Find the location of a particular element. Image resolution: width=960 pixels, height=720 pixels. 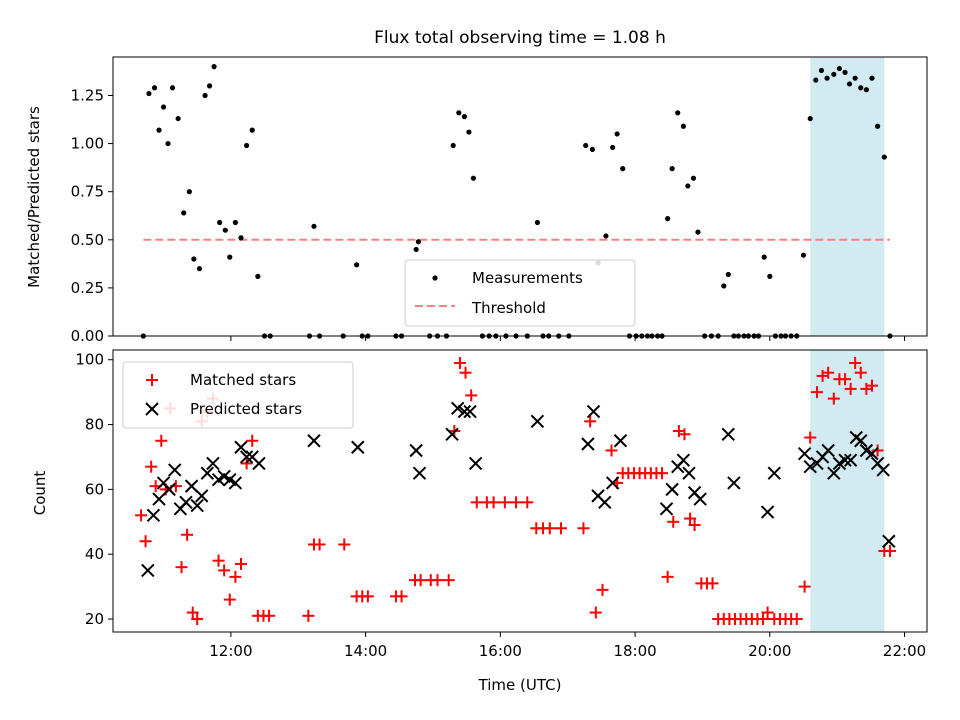

bottom-y-axis-label: Count is located at coordinates (40, 493).